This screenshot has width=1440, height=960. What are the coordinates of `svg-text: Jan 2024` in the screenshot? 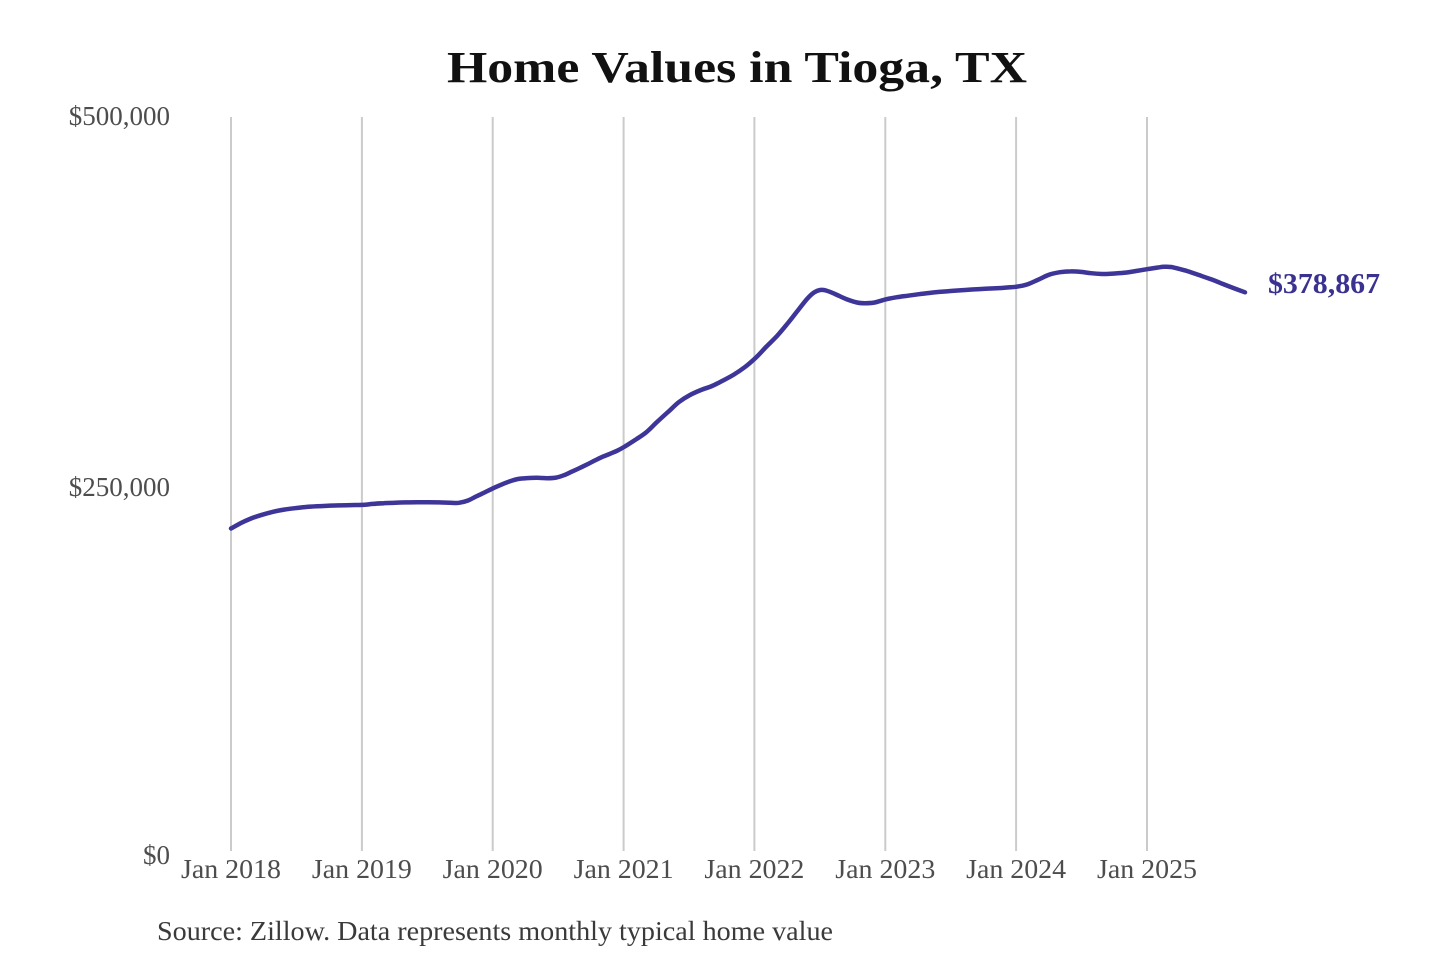 It's located at (1016, 869).